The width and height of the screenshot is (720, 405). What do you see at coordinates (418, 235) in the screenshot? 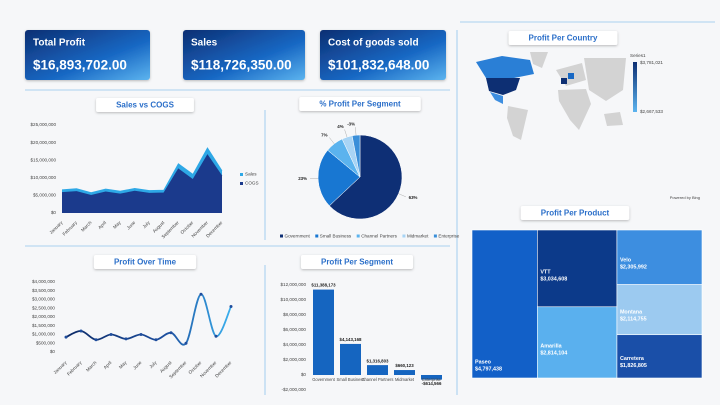
I see `legend-label: Midmarket` at bounding box center [418, 235].